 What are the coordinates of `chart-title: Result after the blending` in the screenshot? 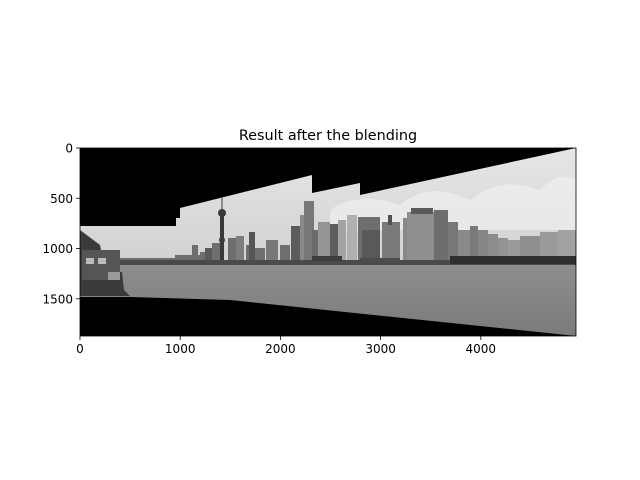 It's located at (328, 136).